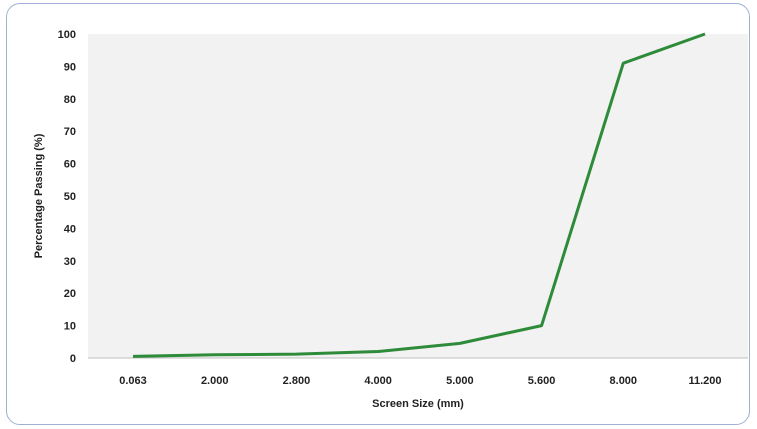 The image size is (757, 429). Describe the element at coordinates (73, 359) in the screenshot. I see `y-tick-label: 0` at that location.